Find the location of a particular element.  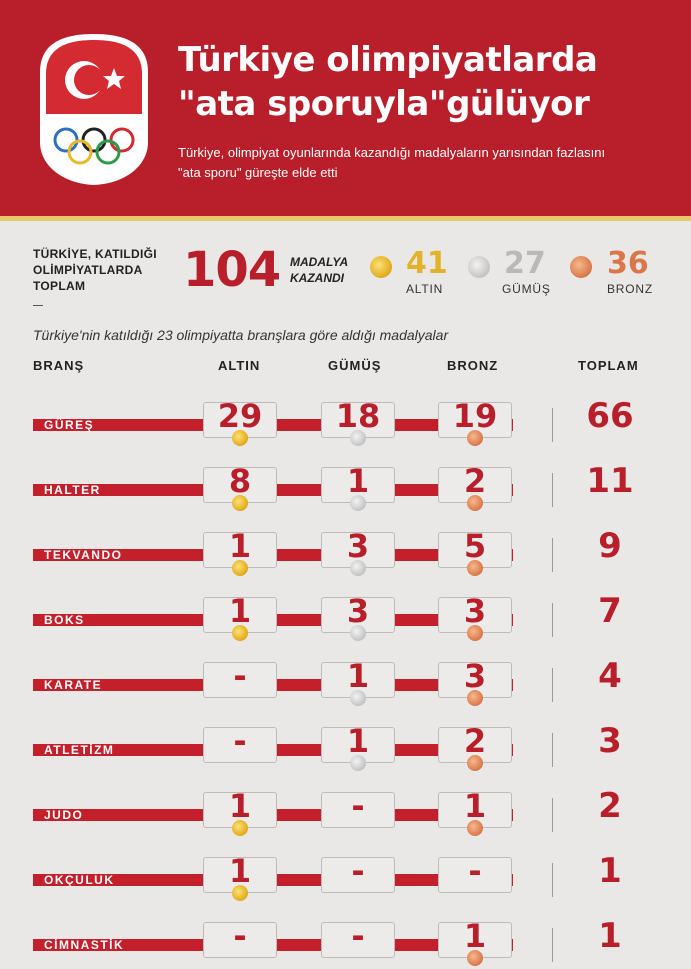

summary-label-line-2: OLİMPİYATLARDA is located at coordinates (88, 270).